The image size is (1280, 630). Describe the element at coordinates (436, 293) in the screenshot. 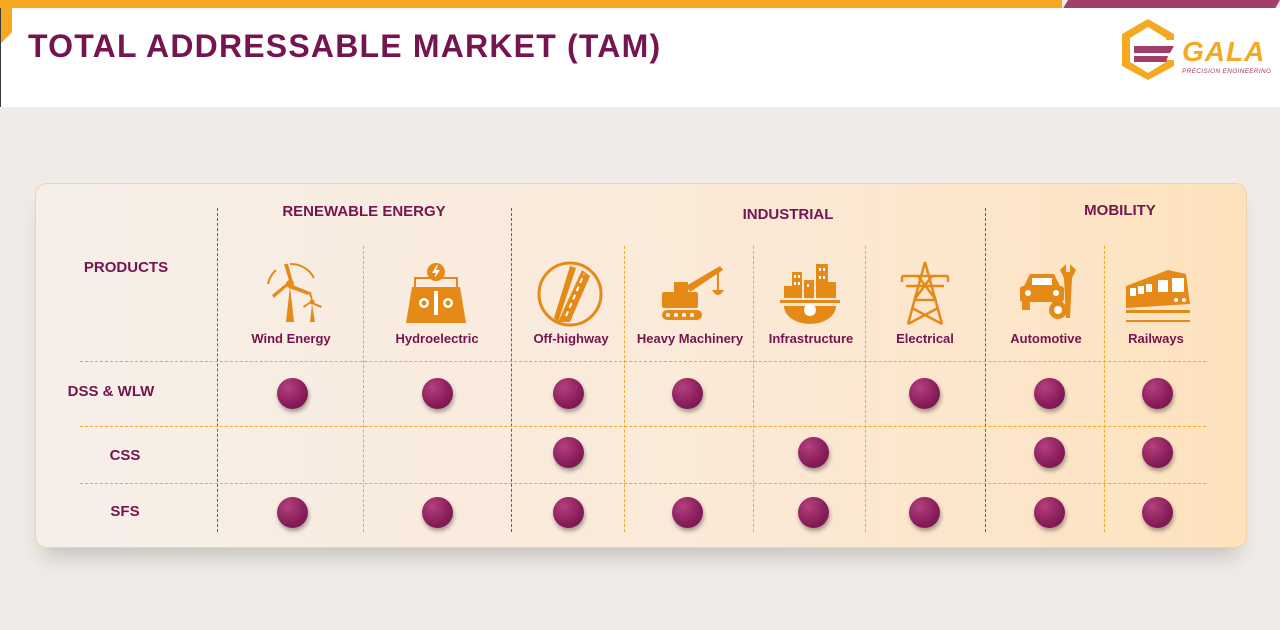

I see `hydro-dam-icon` at that location.